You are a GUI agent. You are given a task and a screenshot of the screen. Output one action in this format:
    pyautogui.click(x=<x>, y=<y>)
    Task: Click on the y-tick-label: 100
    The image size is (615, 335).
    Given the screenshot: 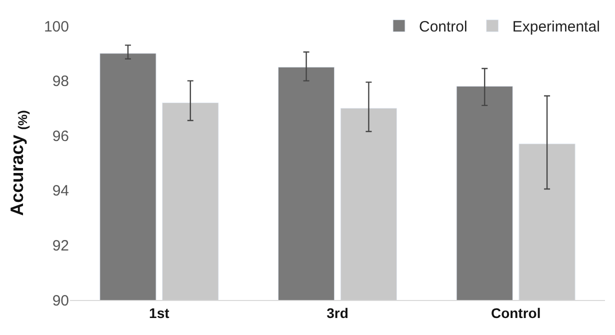 What is the action you would take?
    pyautogui.click(x=56, y=27)
    